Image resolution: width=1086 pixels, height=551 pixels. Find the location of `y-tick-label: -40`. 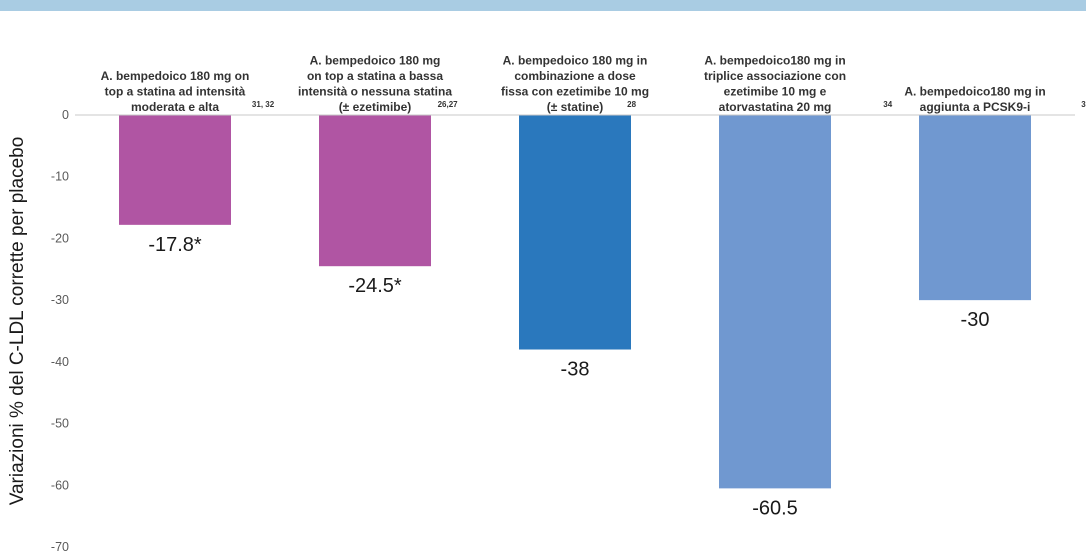

y-tick-label: -40 is located at coordinates (60, 362).